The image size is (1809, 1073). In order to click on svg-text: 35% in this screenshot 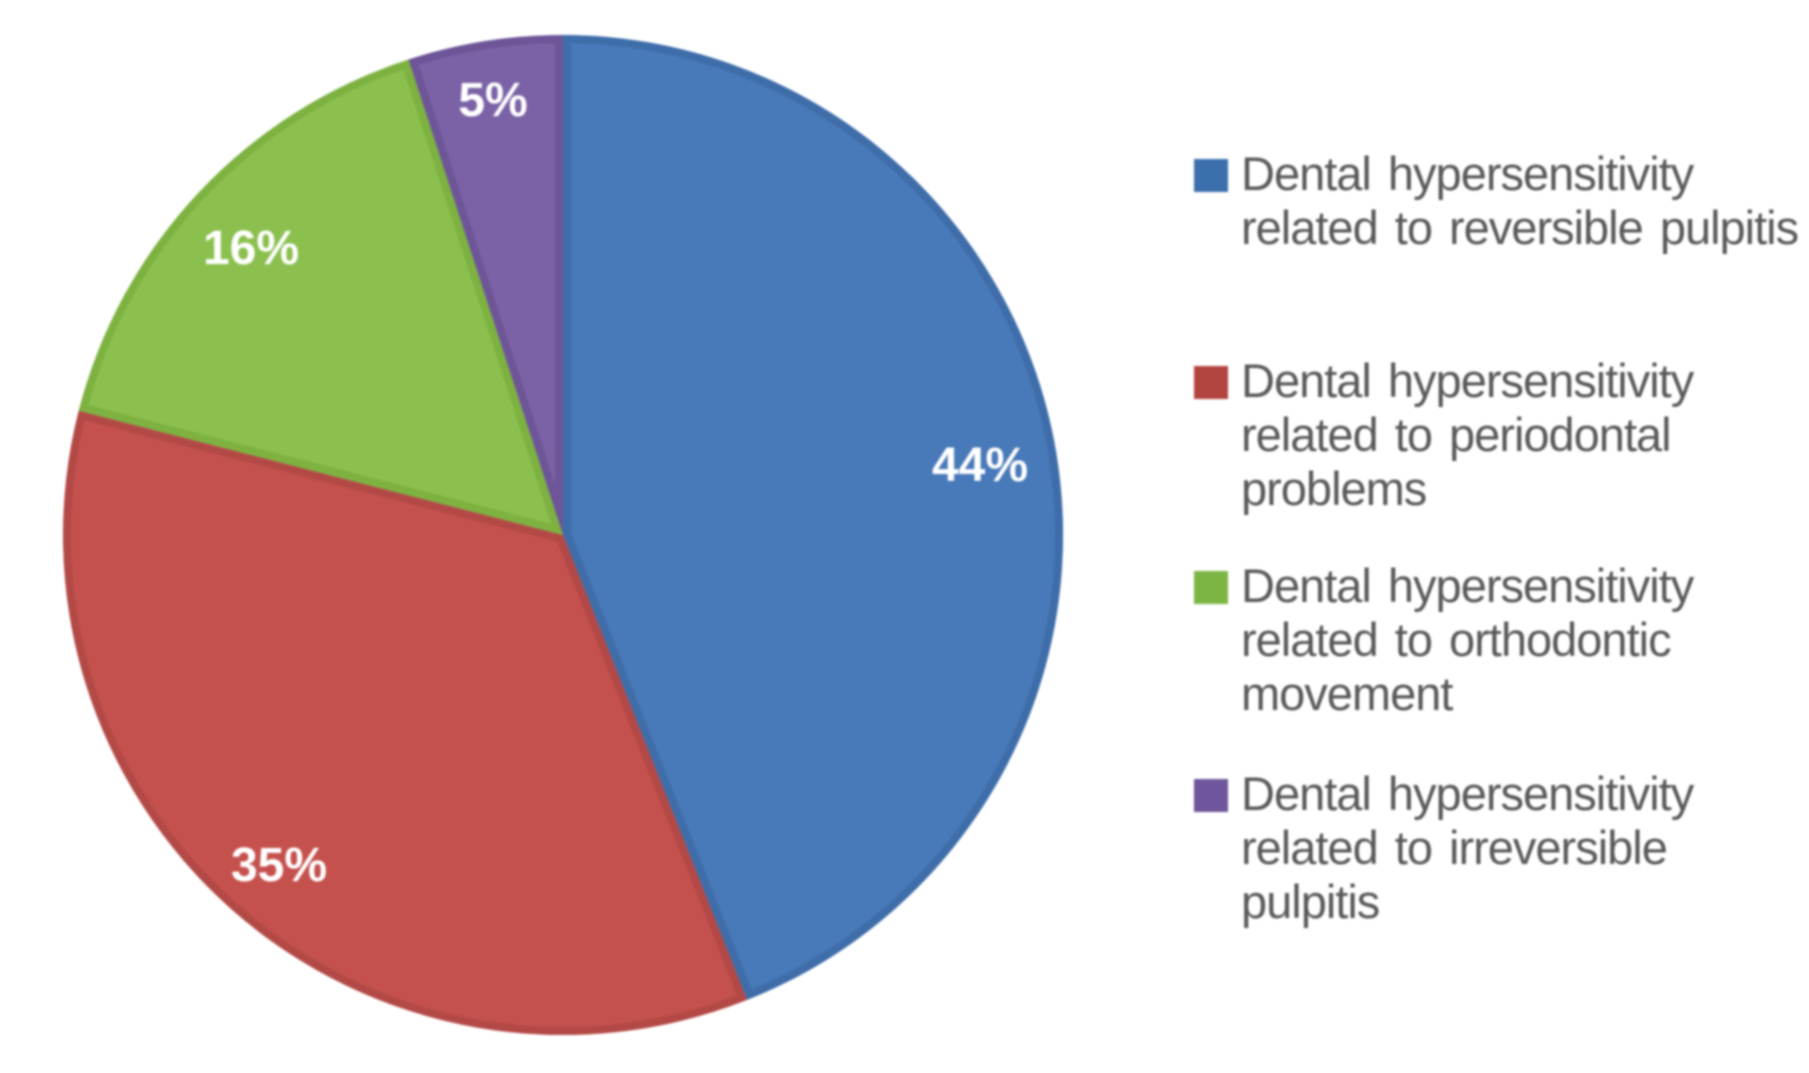, I will do `click(279, 865)`.